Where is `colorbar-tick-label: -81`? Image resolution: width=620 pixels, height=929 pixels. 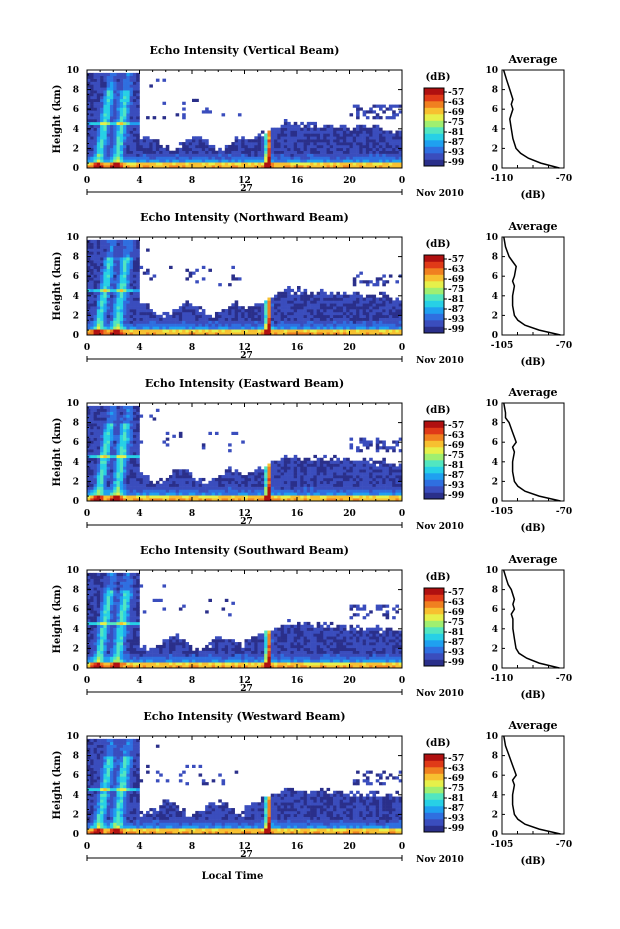 colorbar-tick-label: -81 is located at coordinates (456, 133).